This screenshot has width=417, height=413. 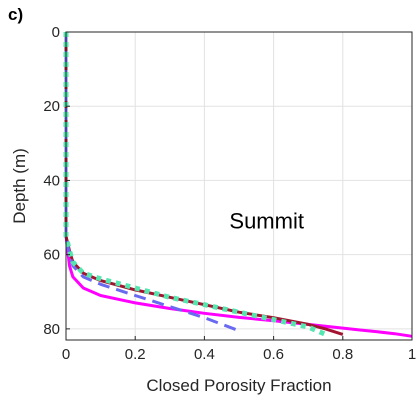 I want to click on y-tick-label: 80, so click(x=51, y=329).